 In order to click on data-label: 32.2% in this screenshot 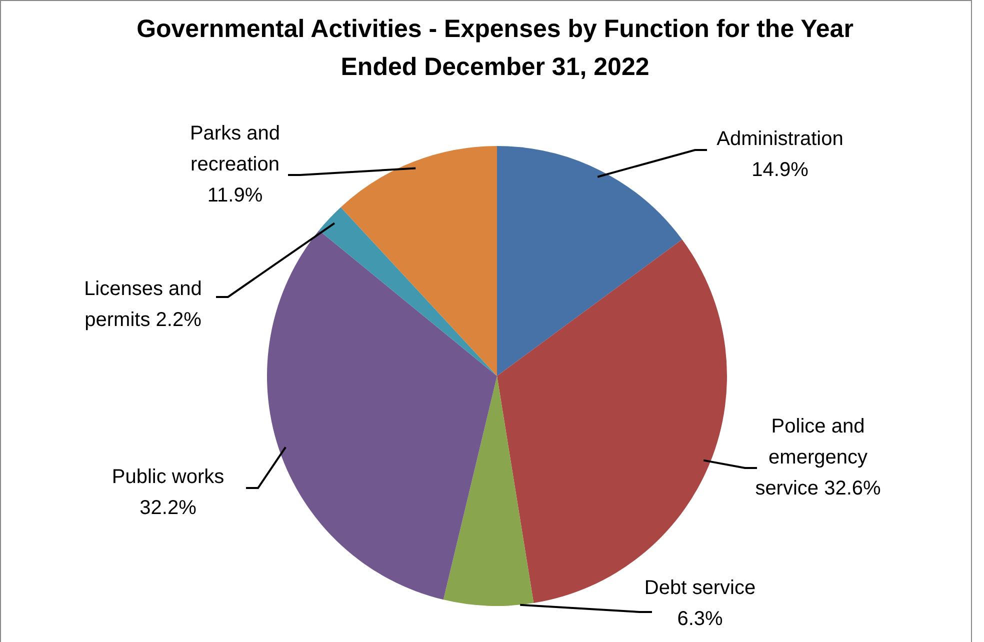, I will do `click(168, 508)`.